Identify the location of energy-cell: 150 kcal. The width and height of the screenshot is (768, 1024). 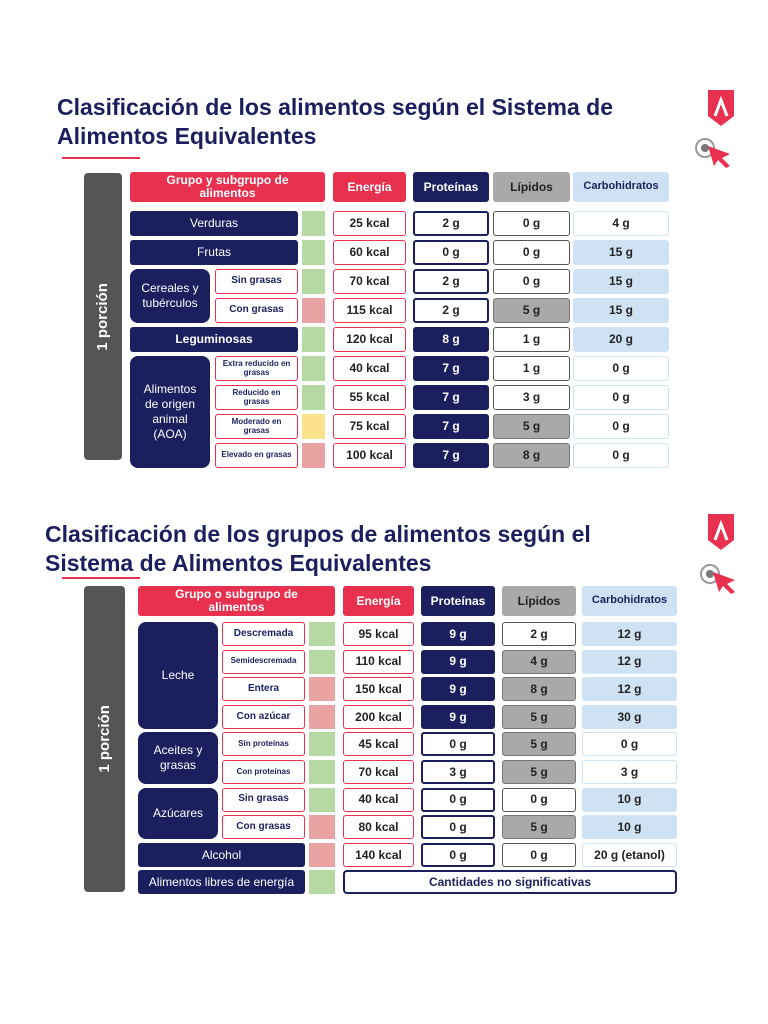
(378, 689).